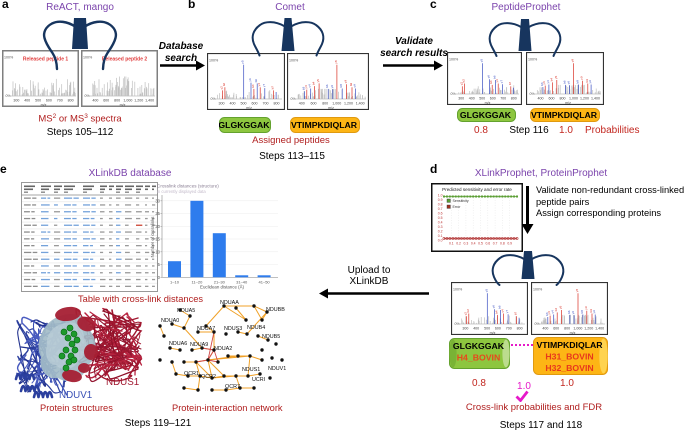 The height and width of the screenshot is (435, 685). I want to click on svg-text: QCR2, so click(208, 377).